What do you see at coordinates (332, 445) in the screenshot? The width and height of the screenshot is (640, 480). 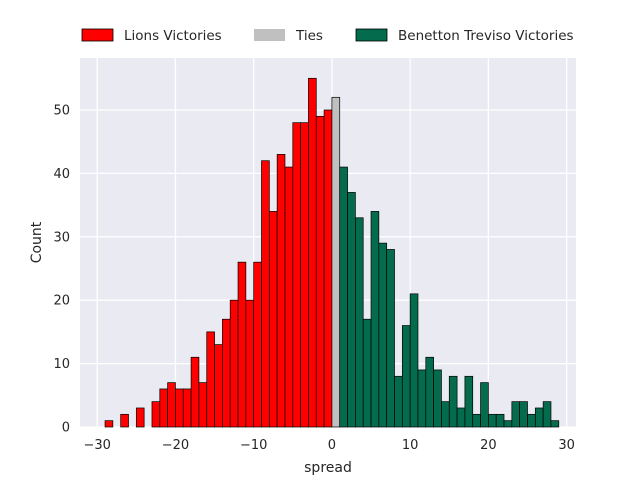 I see `x-tick-label: 0` at bounding box center [332, 445].